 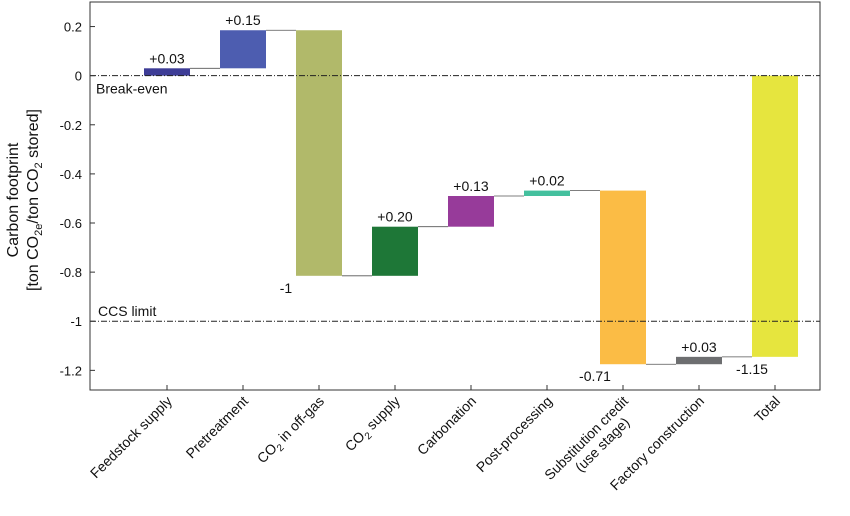 What do you see at coordinates (547, 193) in the screenshot?
I see `bar-post-processing` at bounding box center [547, 193].